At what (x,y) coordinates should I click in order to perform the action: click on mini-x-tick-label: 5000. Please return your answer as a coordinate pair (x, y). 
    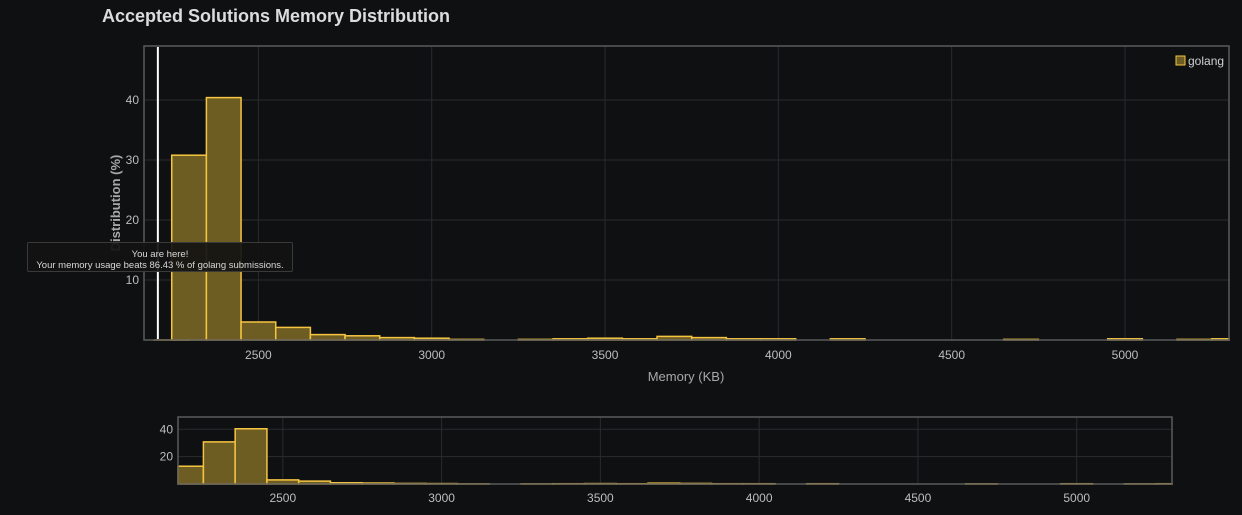
    Looking at the image, I should click on (1076, 498).